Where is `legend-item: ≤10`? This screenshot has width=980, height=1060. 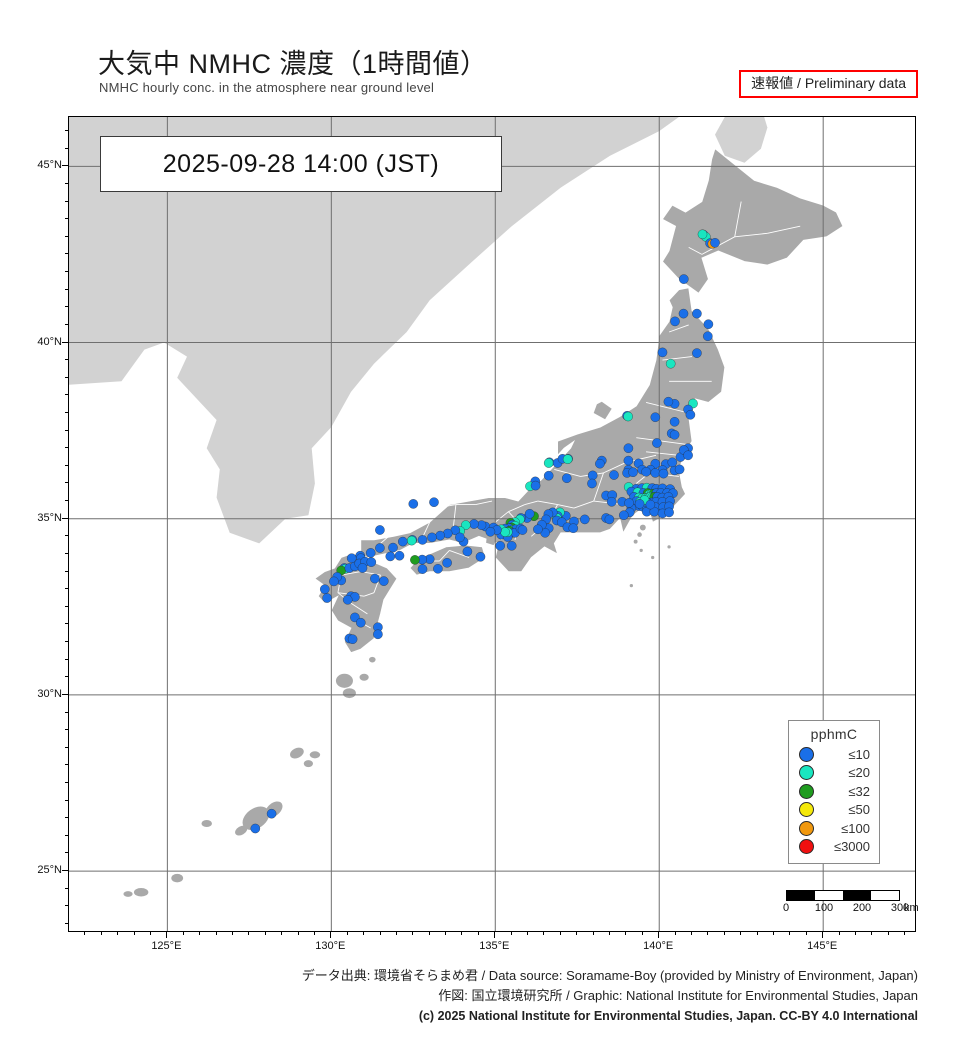
legend-item: ≤10 is located at coordinates (834, 754).